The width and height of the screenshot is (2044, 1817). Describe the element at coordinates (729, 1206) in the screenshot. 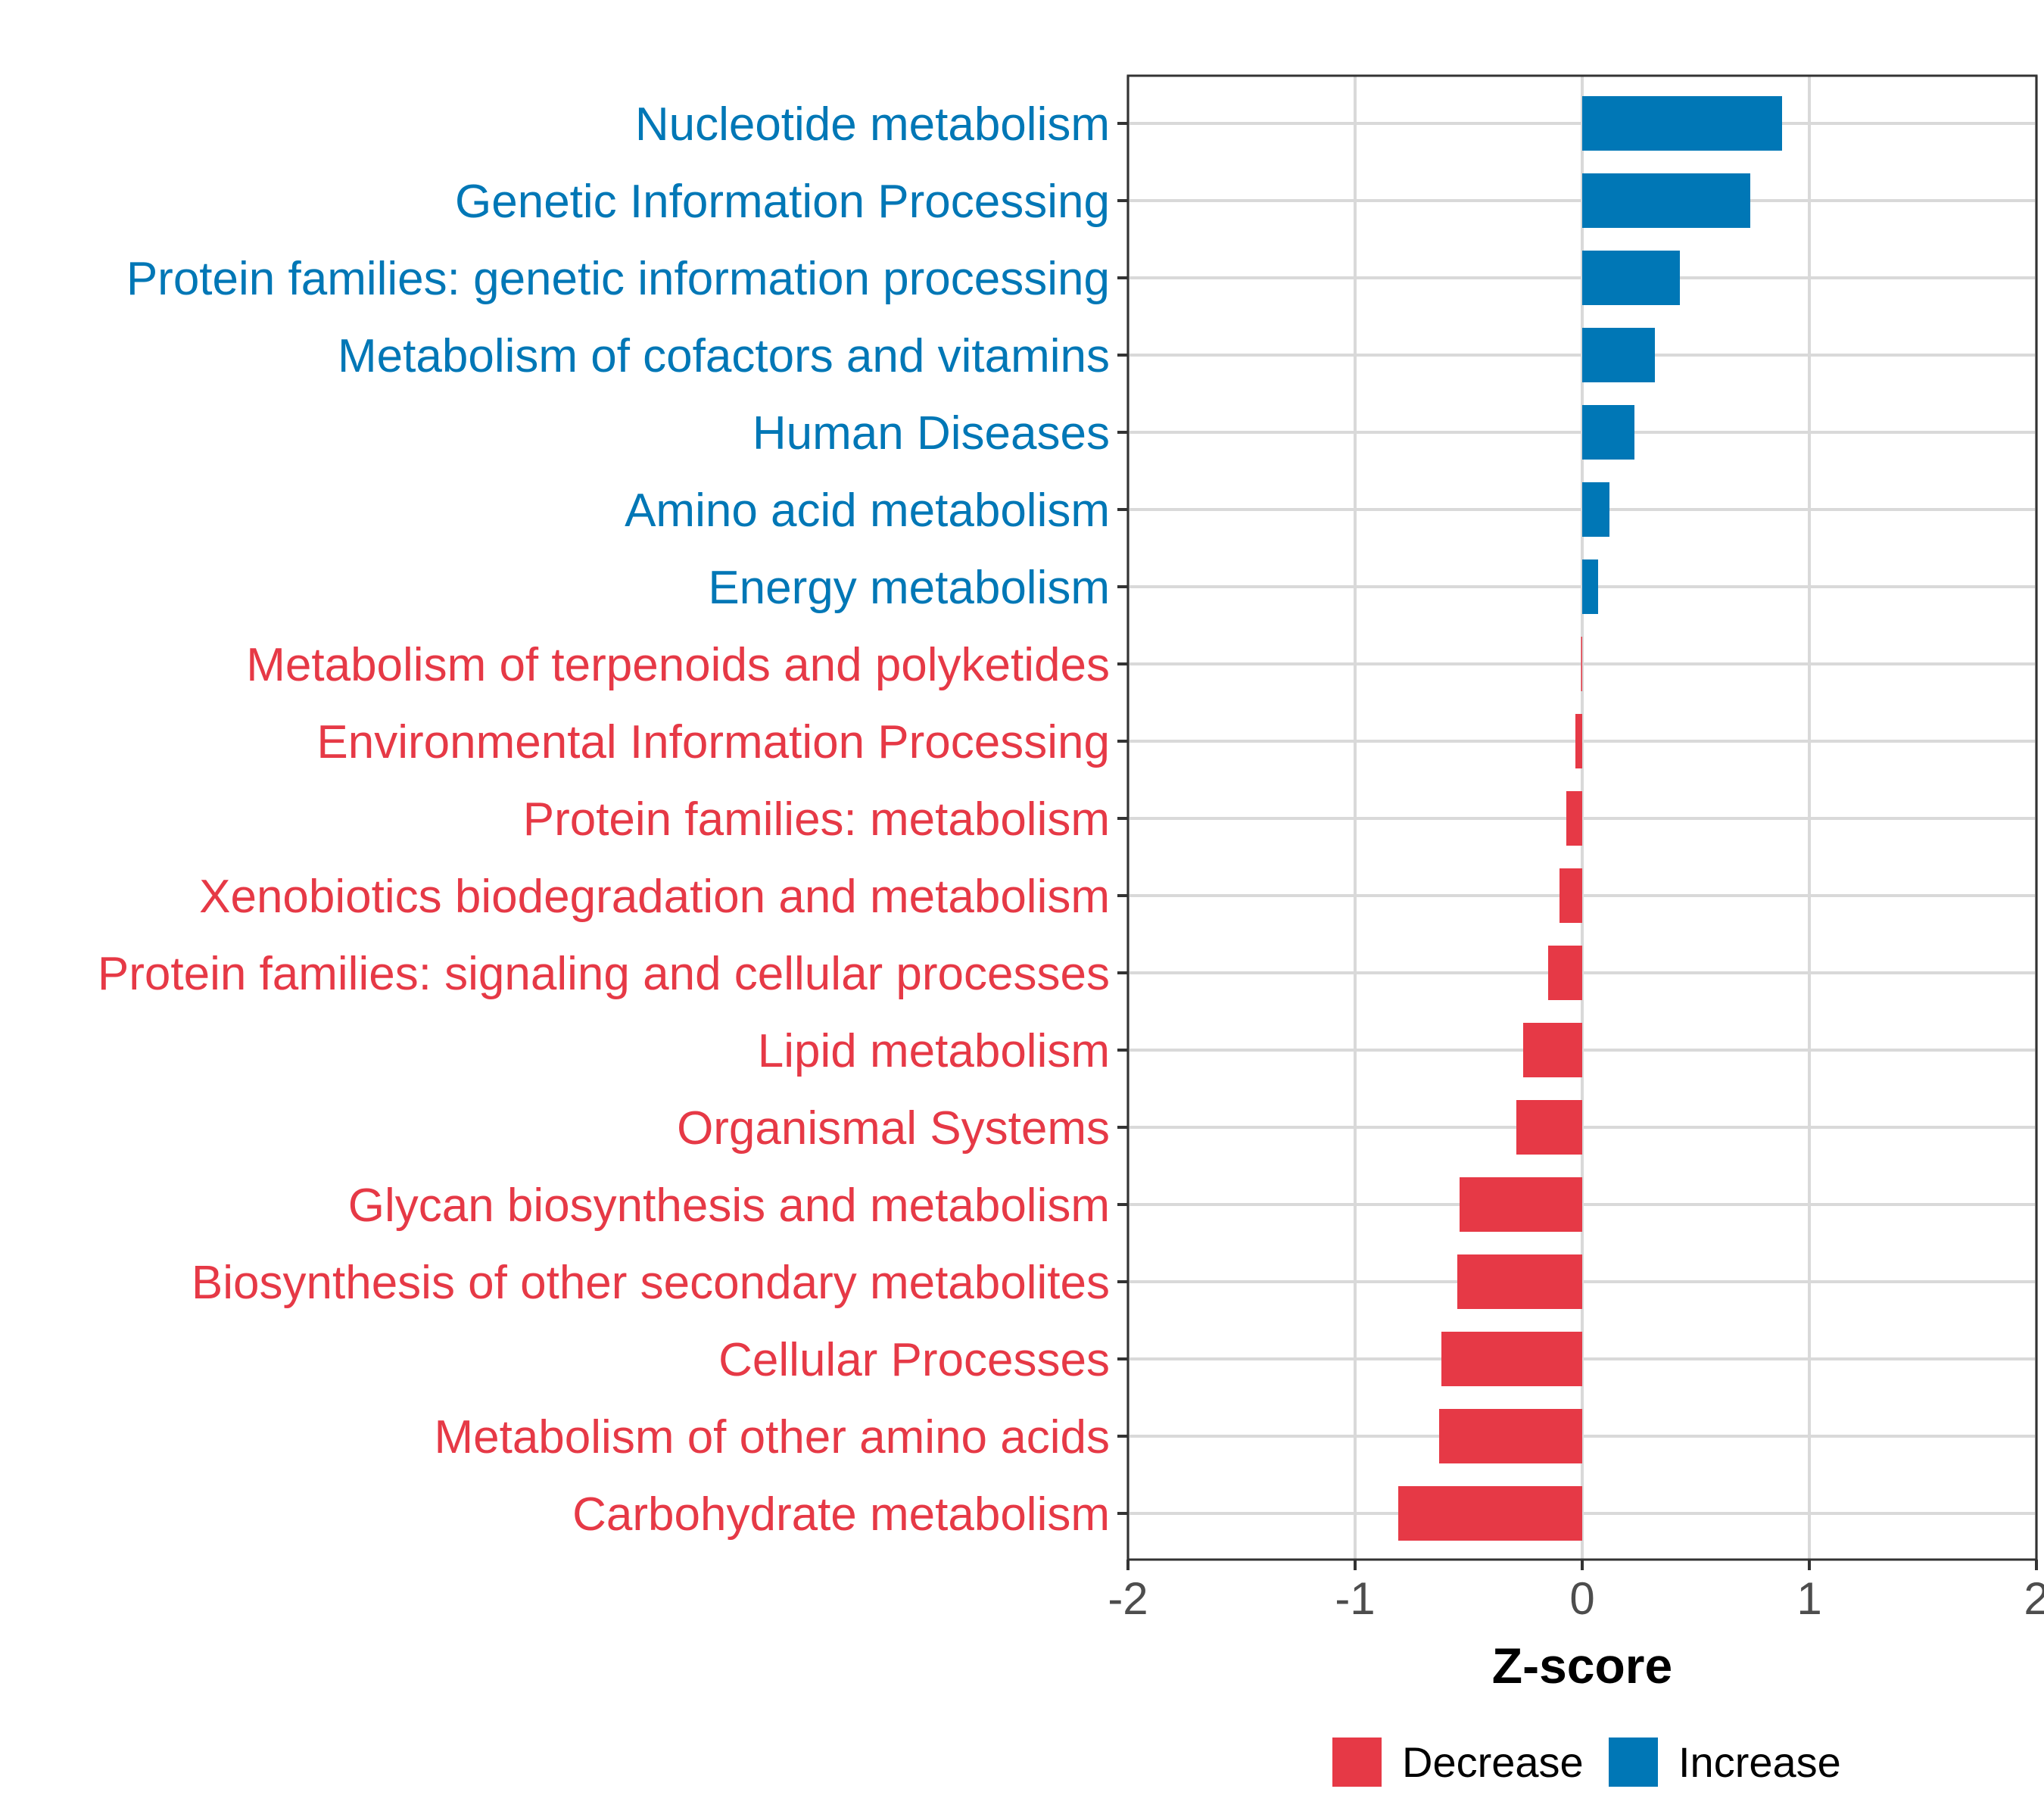

I see `category-label: Glycan biosynthesis and metabolism` at that location.